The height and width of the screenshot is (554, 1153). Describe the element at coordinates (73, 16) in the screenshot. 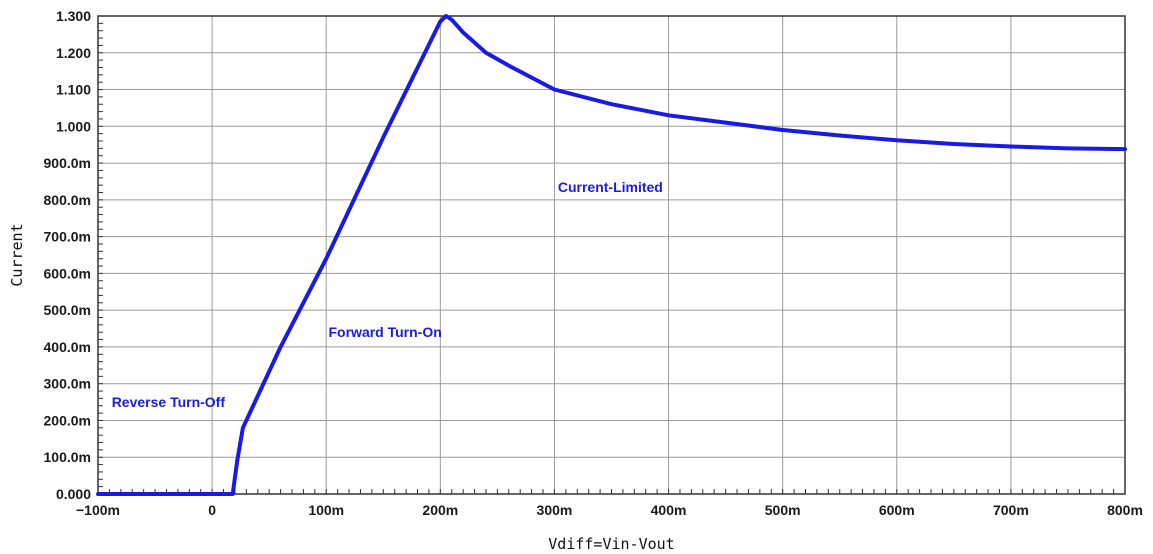

I see `y-tick-label: 1.300` at that location.